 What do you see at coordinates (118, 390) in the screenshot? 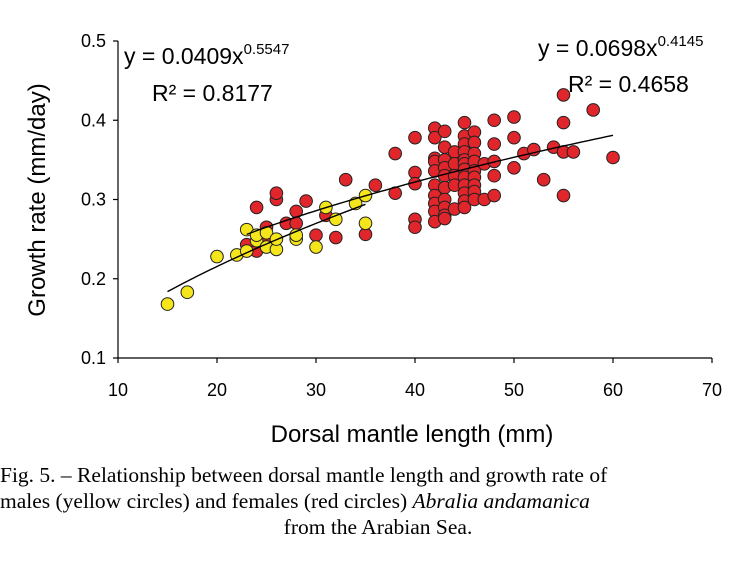
I see `x-tick-label: 10` at bounding box center [118, 390].